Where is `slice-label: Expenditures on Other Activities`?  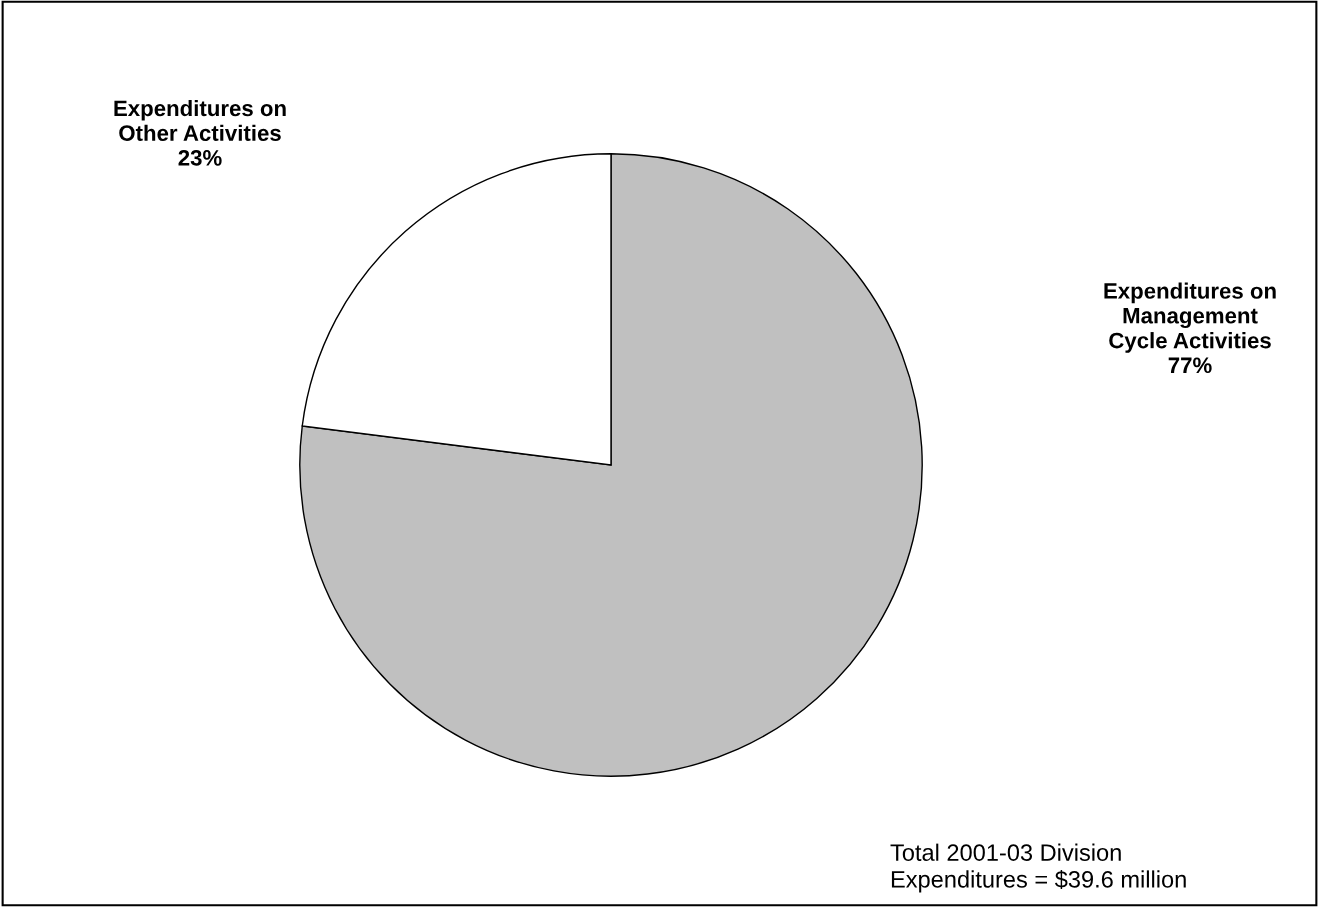 slice-label: Expenditures on Other Activities is located at coordinates (200, 120).